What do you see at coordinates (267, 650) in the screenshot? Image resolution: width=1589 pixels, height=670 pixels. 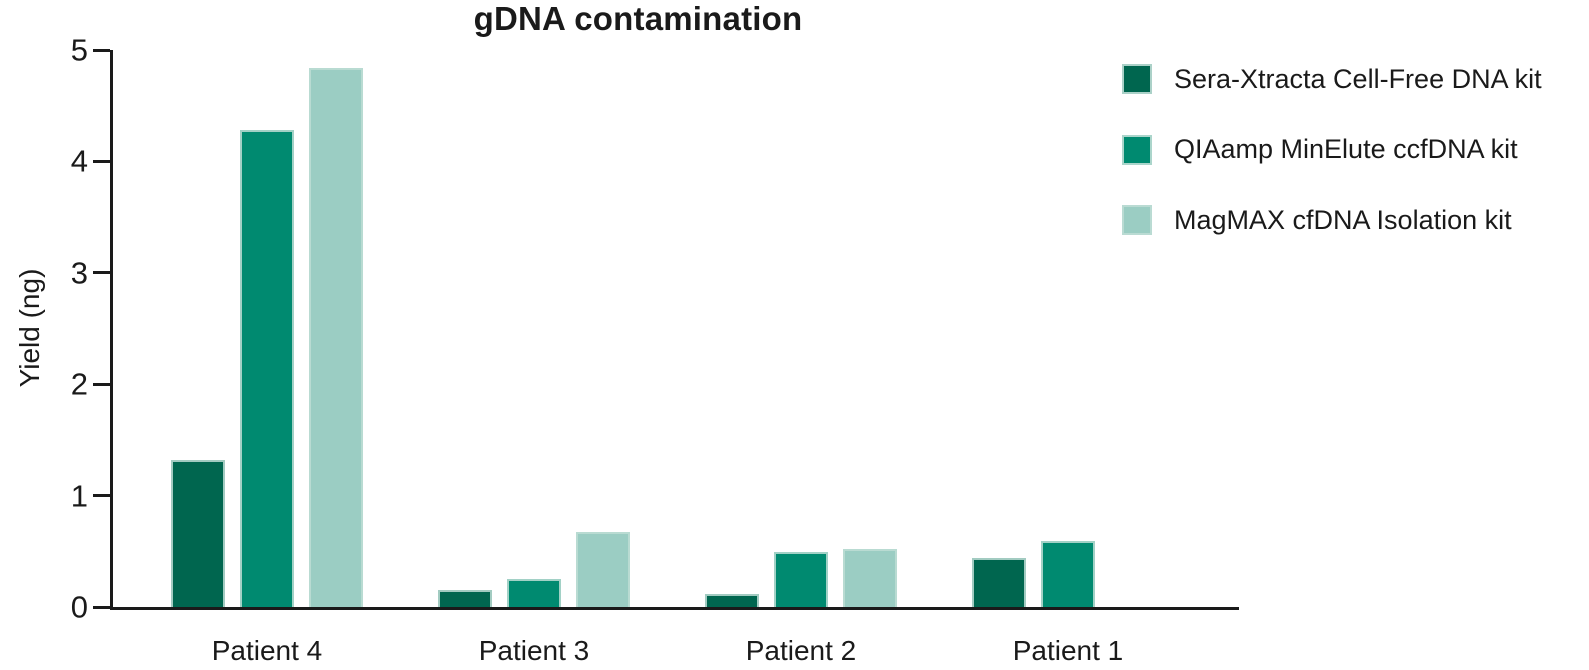 I see `x-tick-label-patient-4: Patient 4` at bounding box center [267, 650].